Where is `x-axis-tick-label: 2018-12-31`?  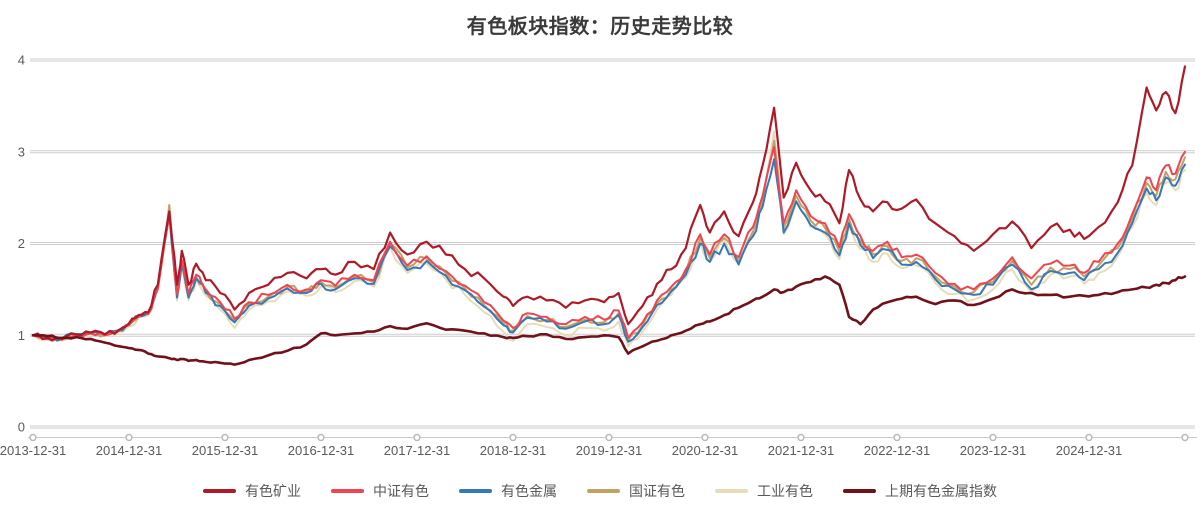 x-axis-tick-label: 2018-12-31 is located at coordinates (513, 450).